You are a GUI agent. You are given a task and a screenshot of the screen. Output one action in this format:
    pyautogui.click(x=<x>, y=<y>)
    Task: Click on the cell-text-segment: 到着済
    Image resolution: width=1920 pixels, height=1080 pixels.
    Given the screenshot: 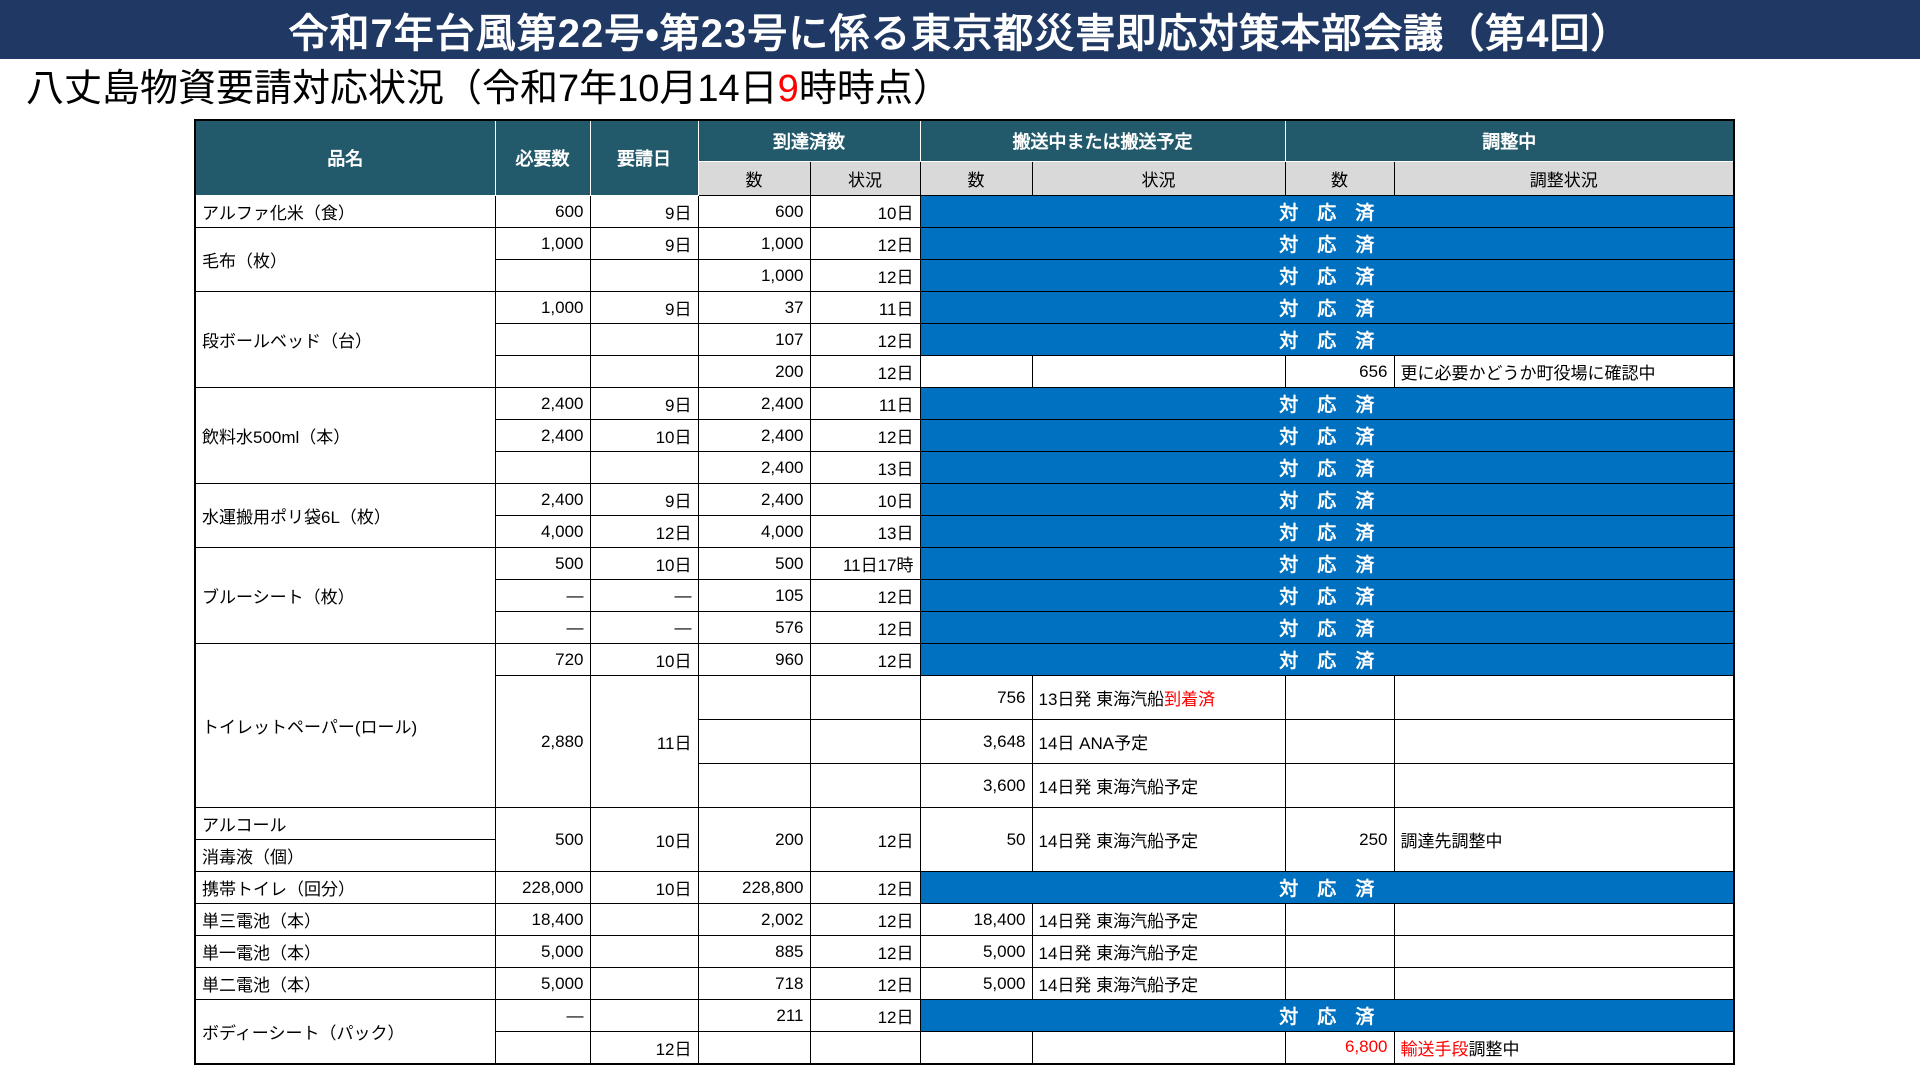 What is the action you would take?
    pyautogui.click(x=1190, y=700)
    